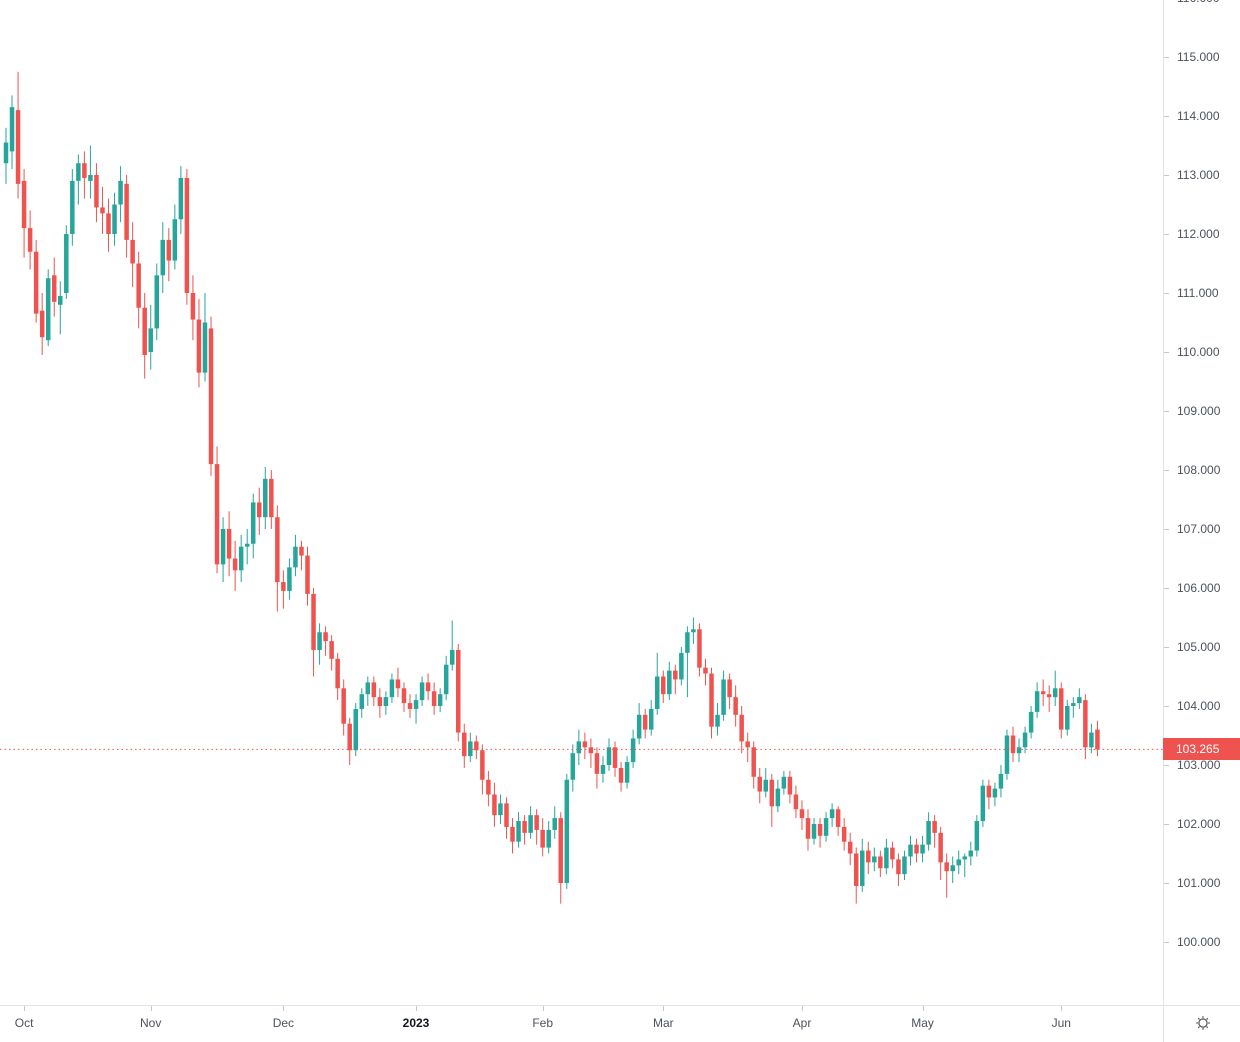  I want to click on axis-settings-icon, so click(1203, 1023).